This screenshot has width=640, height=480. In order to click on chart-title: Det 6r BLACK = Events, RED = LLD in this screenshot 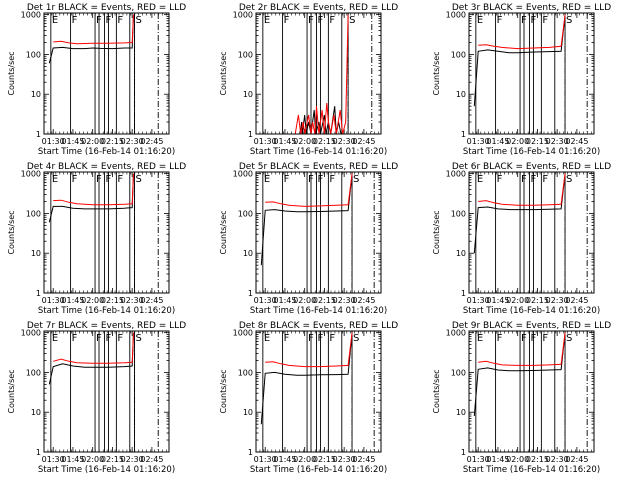, I will do `click(531, 167)`.